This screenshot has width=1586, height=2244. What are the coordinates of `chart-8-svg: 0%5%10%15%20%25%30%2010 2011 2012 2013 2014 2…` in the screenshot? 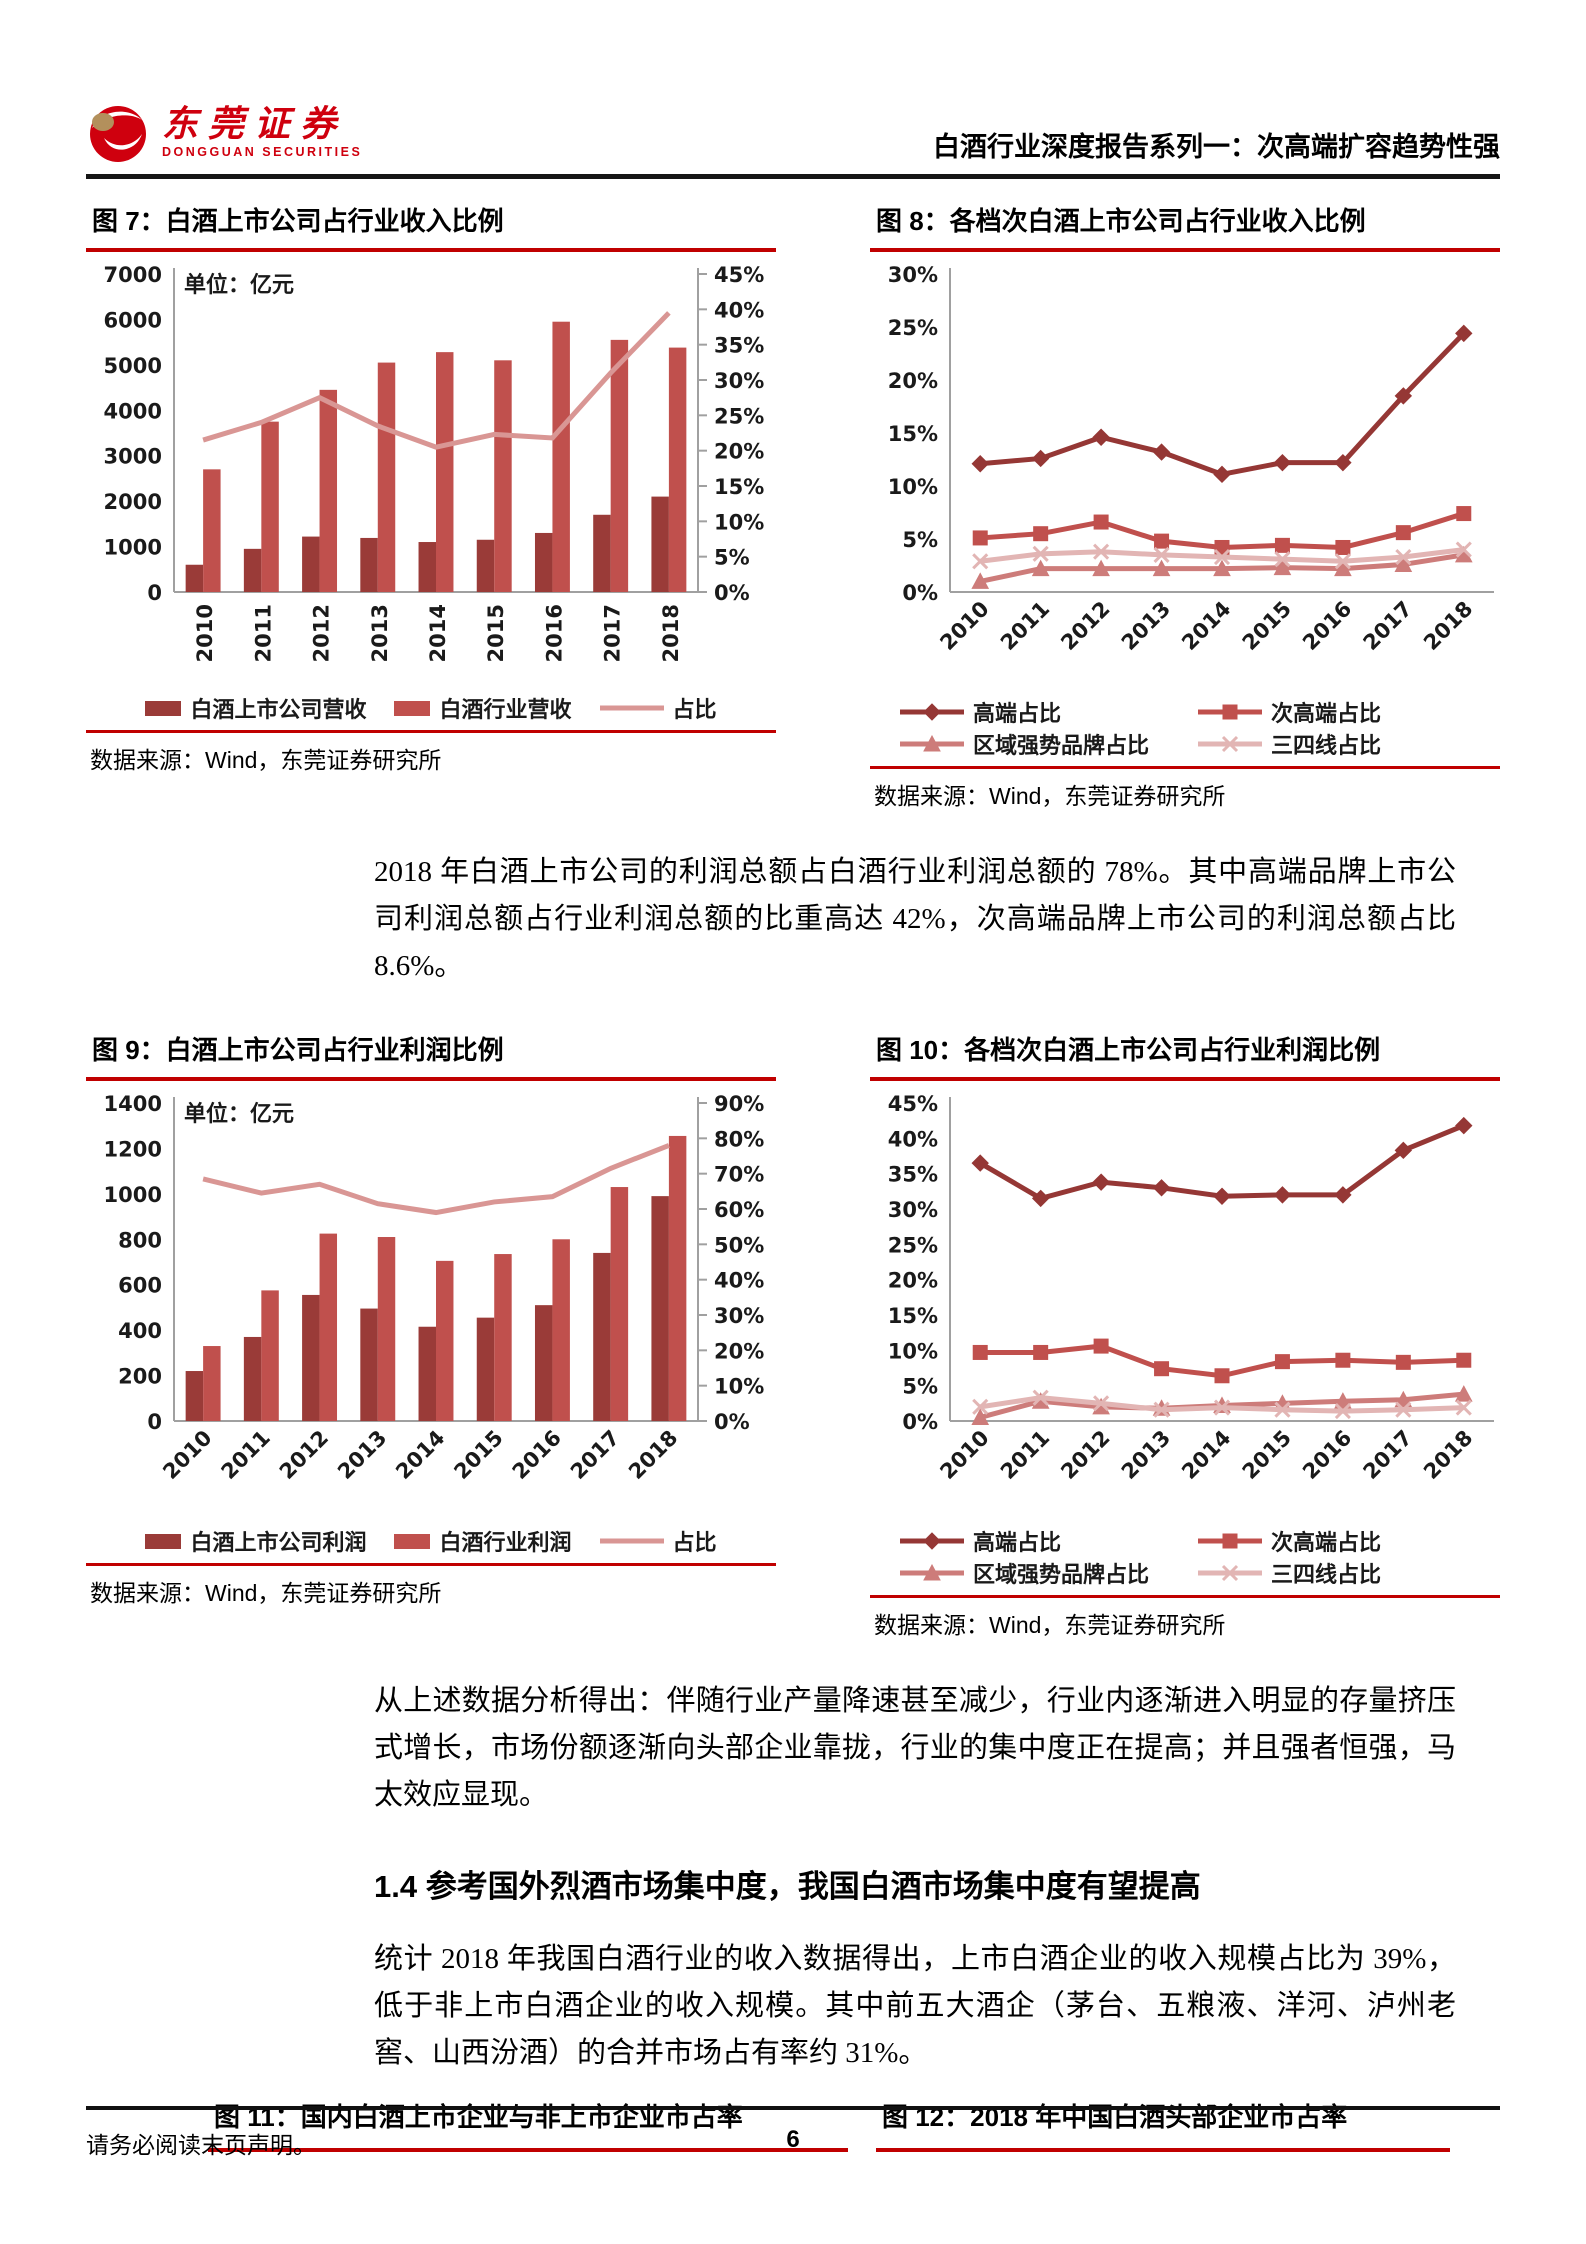 It's located at (1191, 459).